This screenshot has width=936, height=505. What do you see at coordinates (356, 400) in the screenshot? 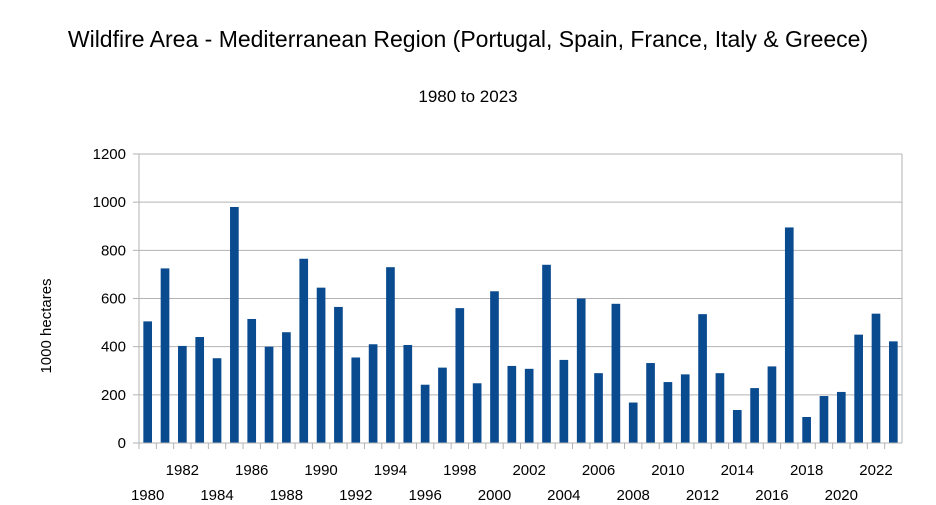
I see `bar-1992` at bounding box center [356, 400].